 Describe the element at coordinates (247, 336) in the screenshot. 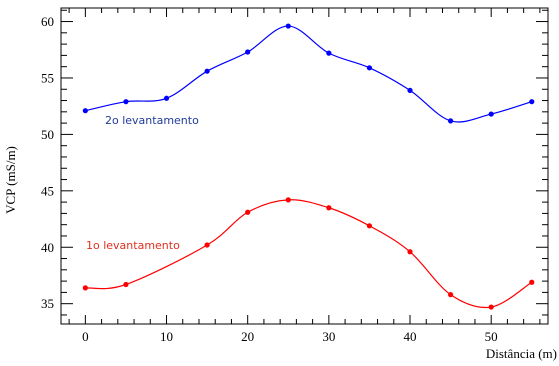

I see `x-tick-label: 20` at that location.